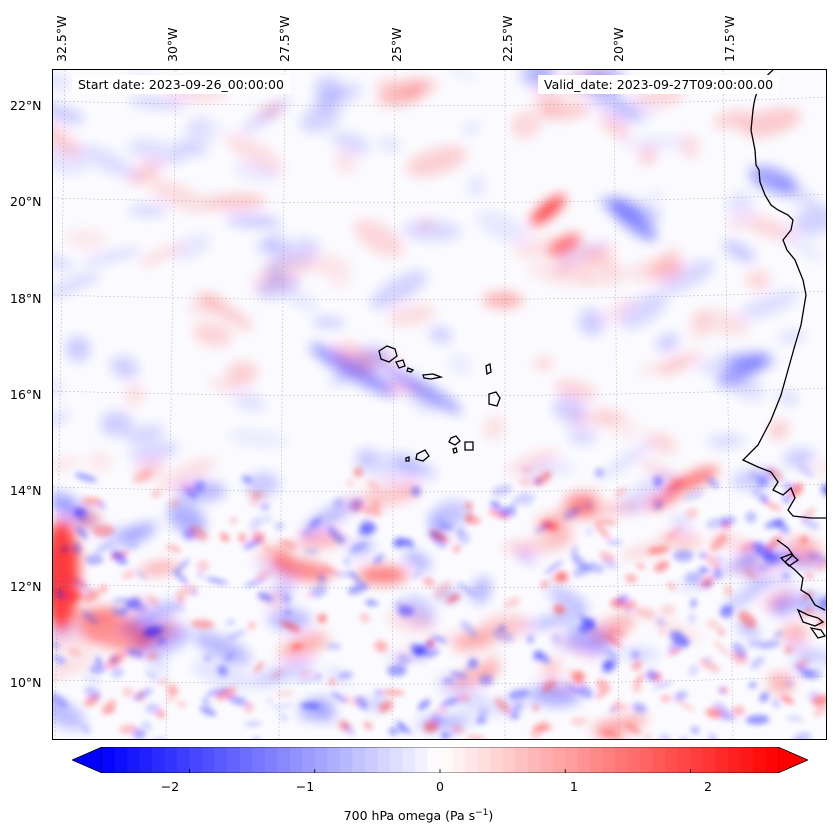 The width and height of the screenshot is (837, 839). I want to click on lat-label-18n: 18°N, so click(26, 298).